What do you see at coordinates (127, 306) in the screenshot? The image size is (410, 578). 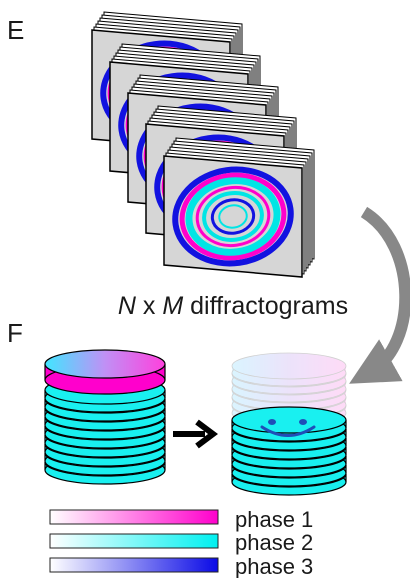 I see `caption-n: N` at bounding box center [127, 306].